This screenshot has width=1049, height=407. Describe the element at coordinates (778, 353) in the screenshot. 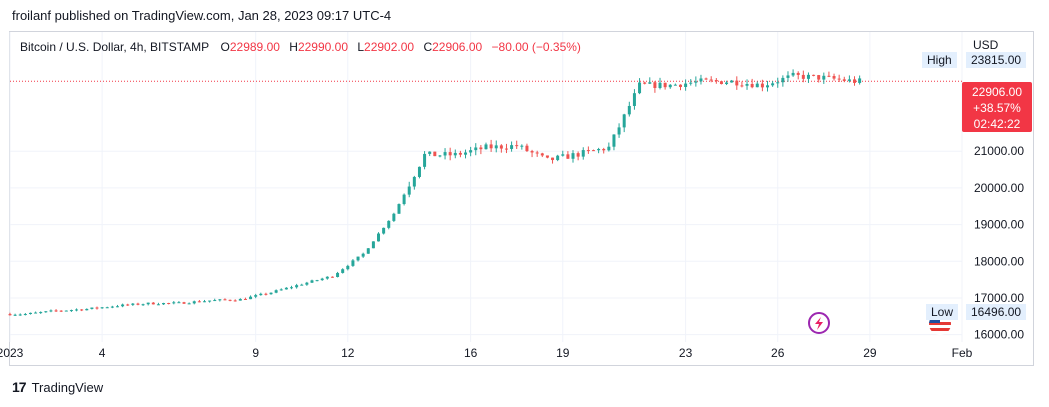

I see `date-tick: 26` at that location.